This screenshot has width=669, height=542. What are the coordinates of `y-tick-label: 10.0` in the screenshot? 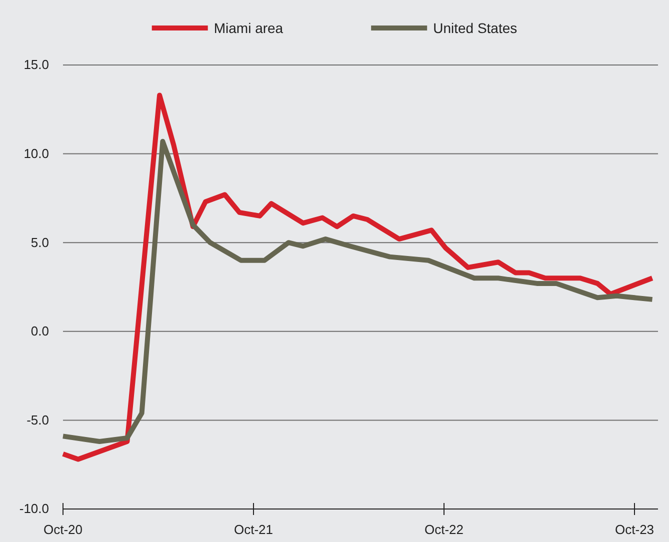 It's located at (36, 153).